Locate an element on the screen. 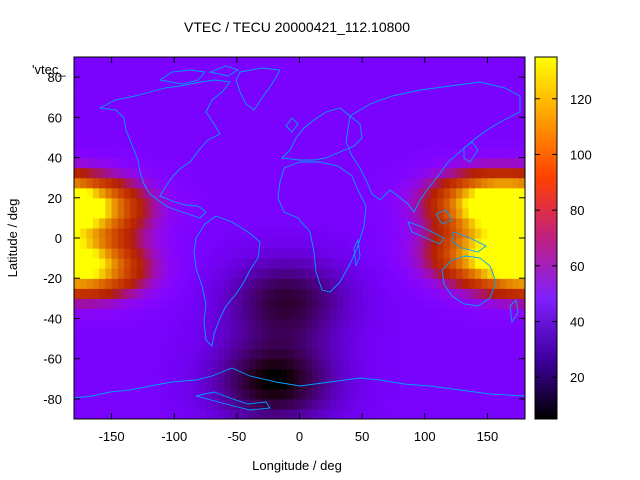 Image resolution: width=640 pixels, height=480 pixels. colorbar-tick-label: 20 is located at coordinates (577, 377).